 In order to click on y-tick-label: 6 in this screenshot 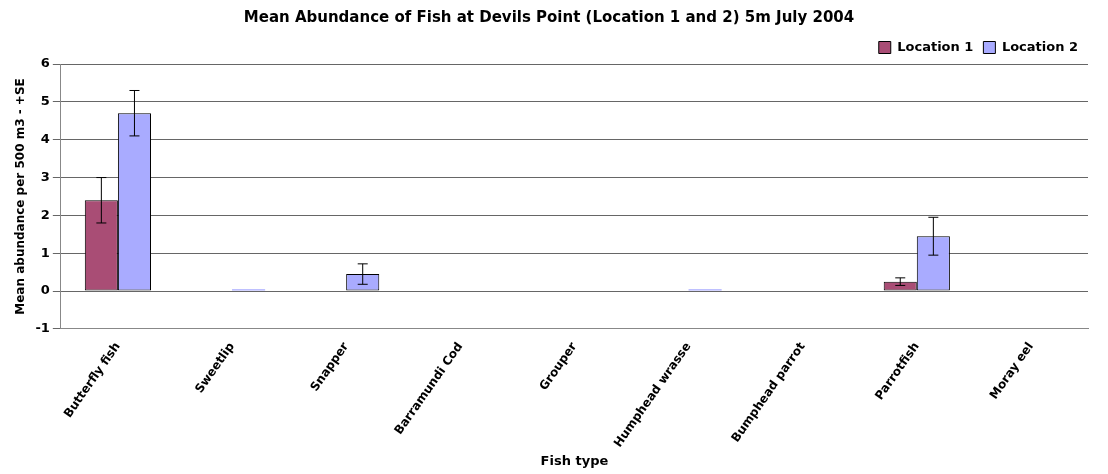, I will do `click(45, 63)`.